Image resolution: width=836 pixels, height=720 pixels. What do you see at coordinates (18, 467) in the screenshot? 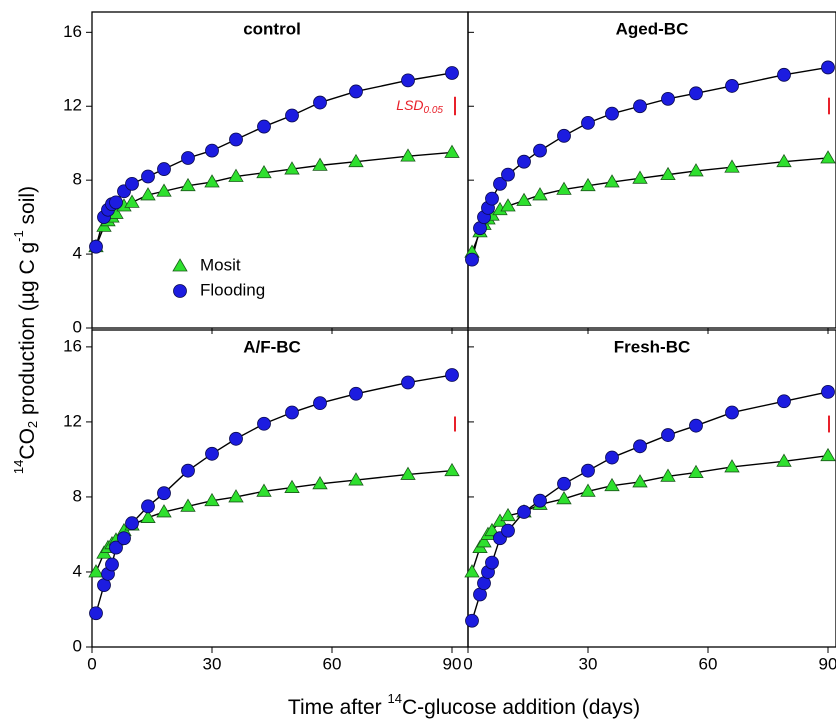
I see `y-label-sup: 14` at bounding box center [18, 467].